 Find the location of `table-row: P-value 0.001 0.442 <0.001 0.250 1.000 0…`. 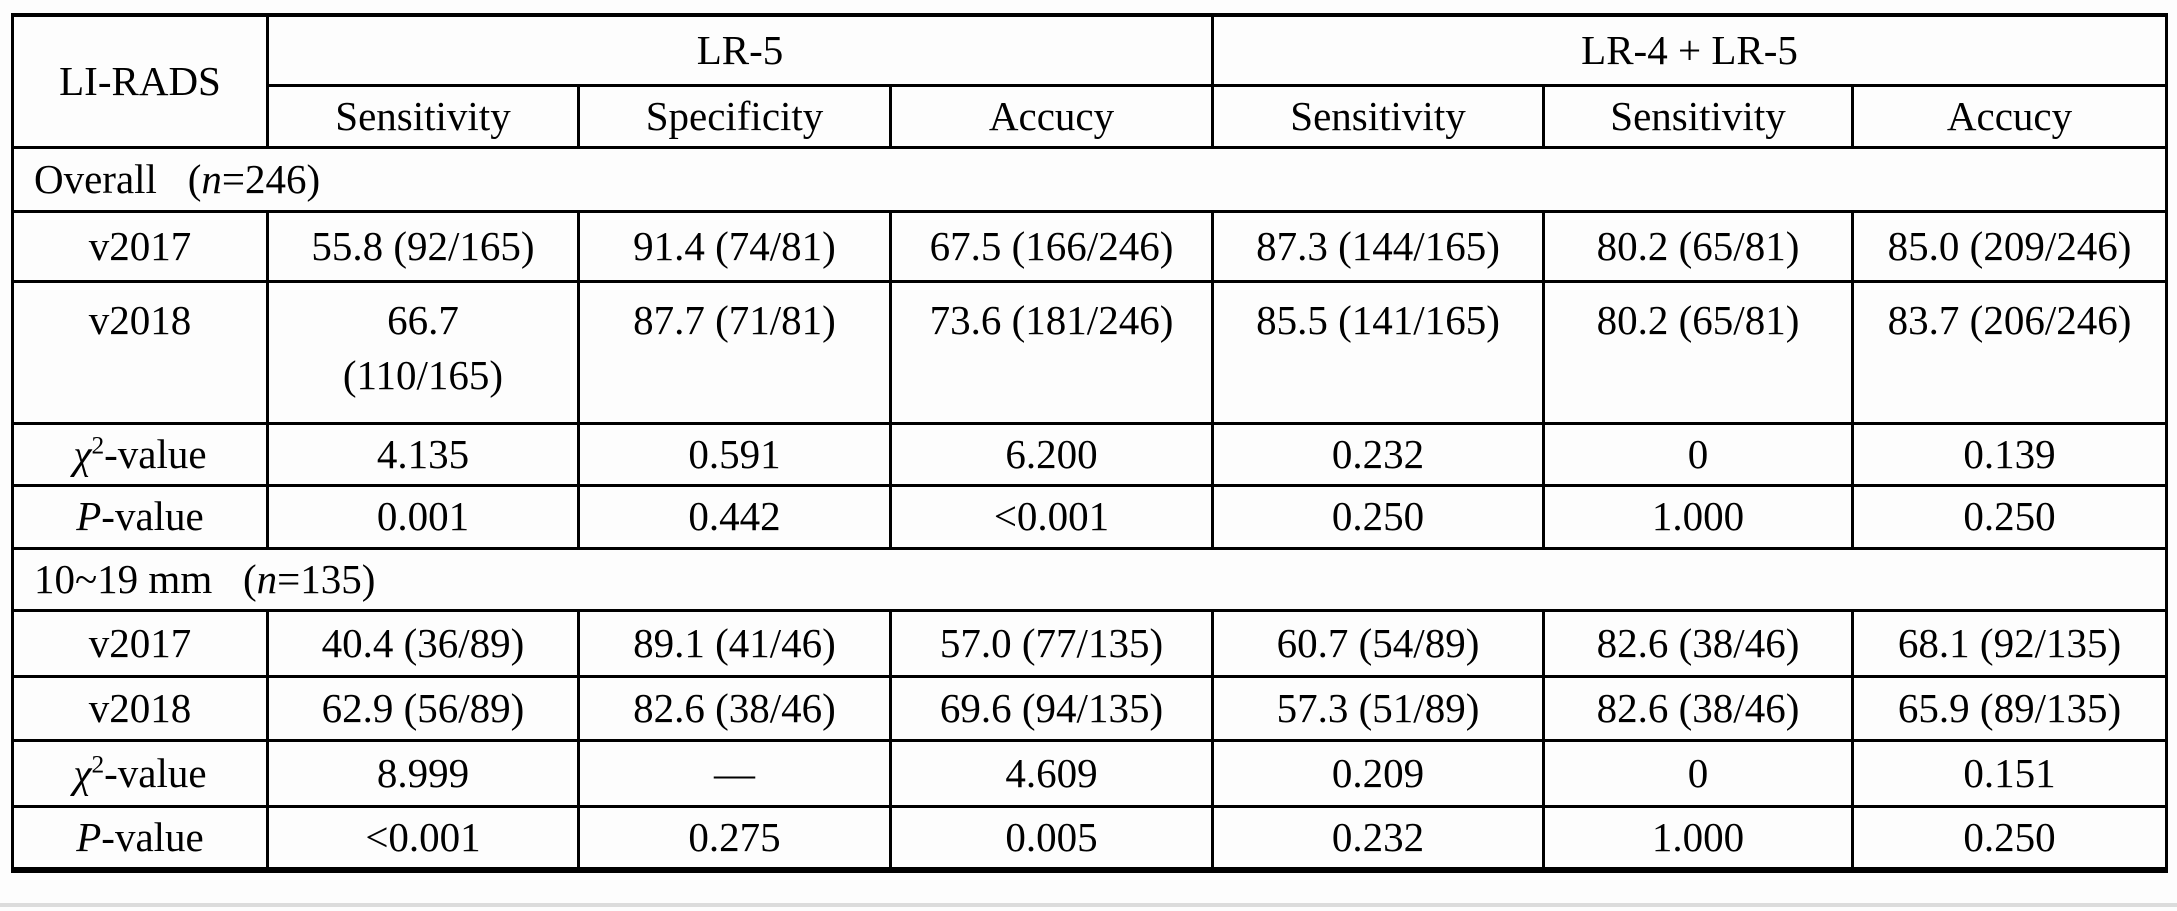

table-row: P-value 0.001 0.442 <0.001 0.250 1.000 0… is located at coordinates (1090, 517).